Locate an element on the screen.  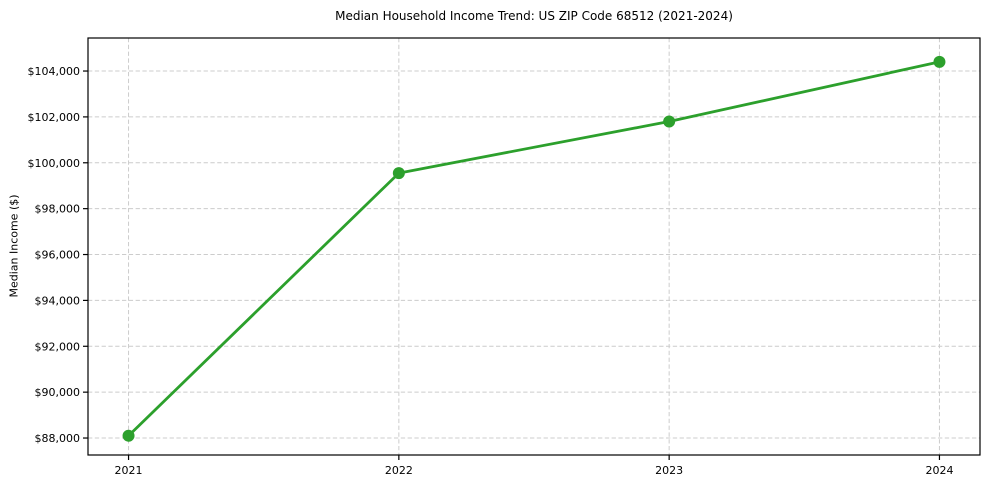
y-tick-label: $94,000 is located at coordinates (58, 300).